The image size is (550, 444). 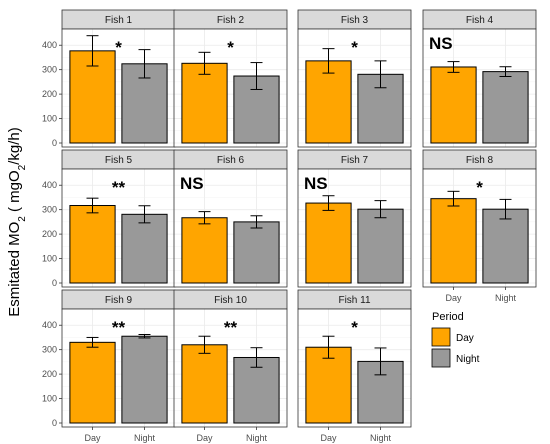 What do you see at coordinates (109, 78) in the screenshot?
I see `panel-1: Fish 1 * 0 100 200 300 400` at bounding box center [109, 78].